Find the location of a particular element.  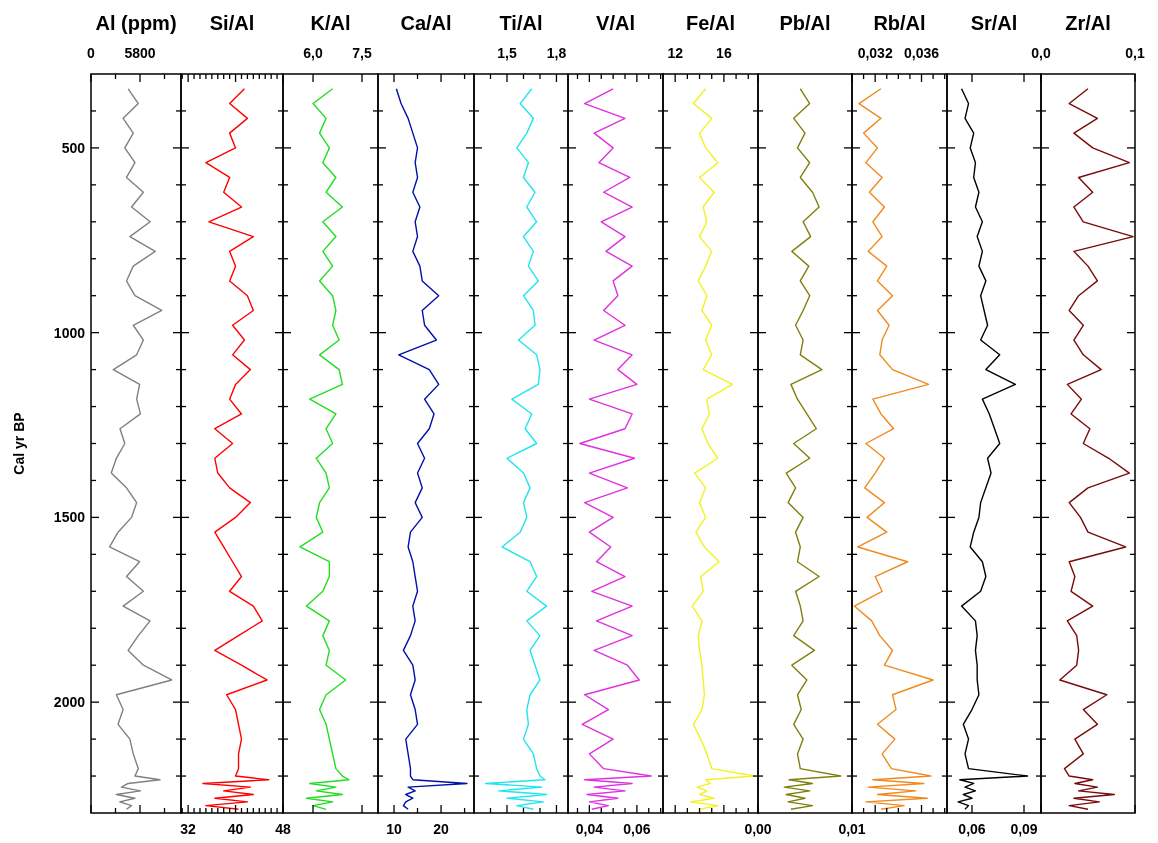

x-tick-label: 0,1 is located at coordinates (1135, 53).